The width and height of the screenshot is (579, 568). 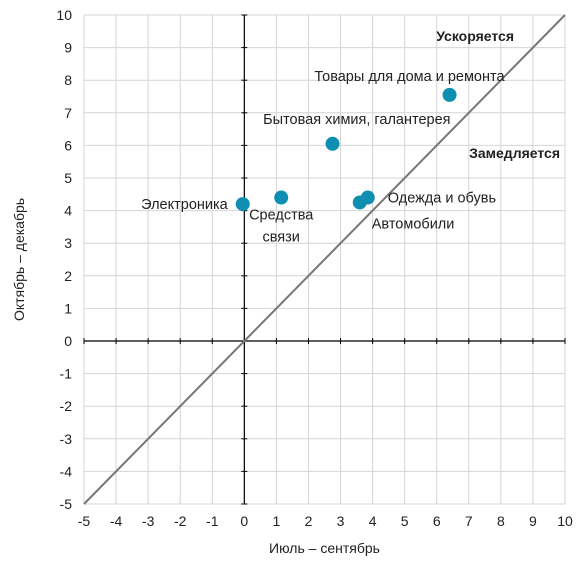 What do you see at coordinates (281, 227) in the screenshot?
I see `data-point-label: Средства связи` at bounding box center [281, 227].